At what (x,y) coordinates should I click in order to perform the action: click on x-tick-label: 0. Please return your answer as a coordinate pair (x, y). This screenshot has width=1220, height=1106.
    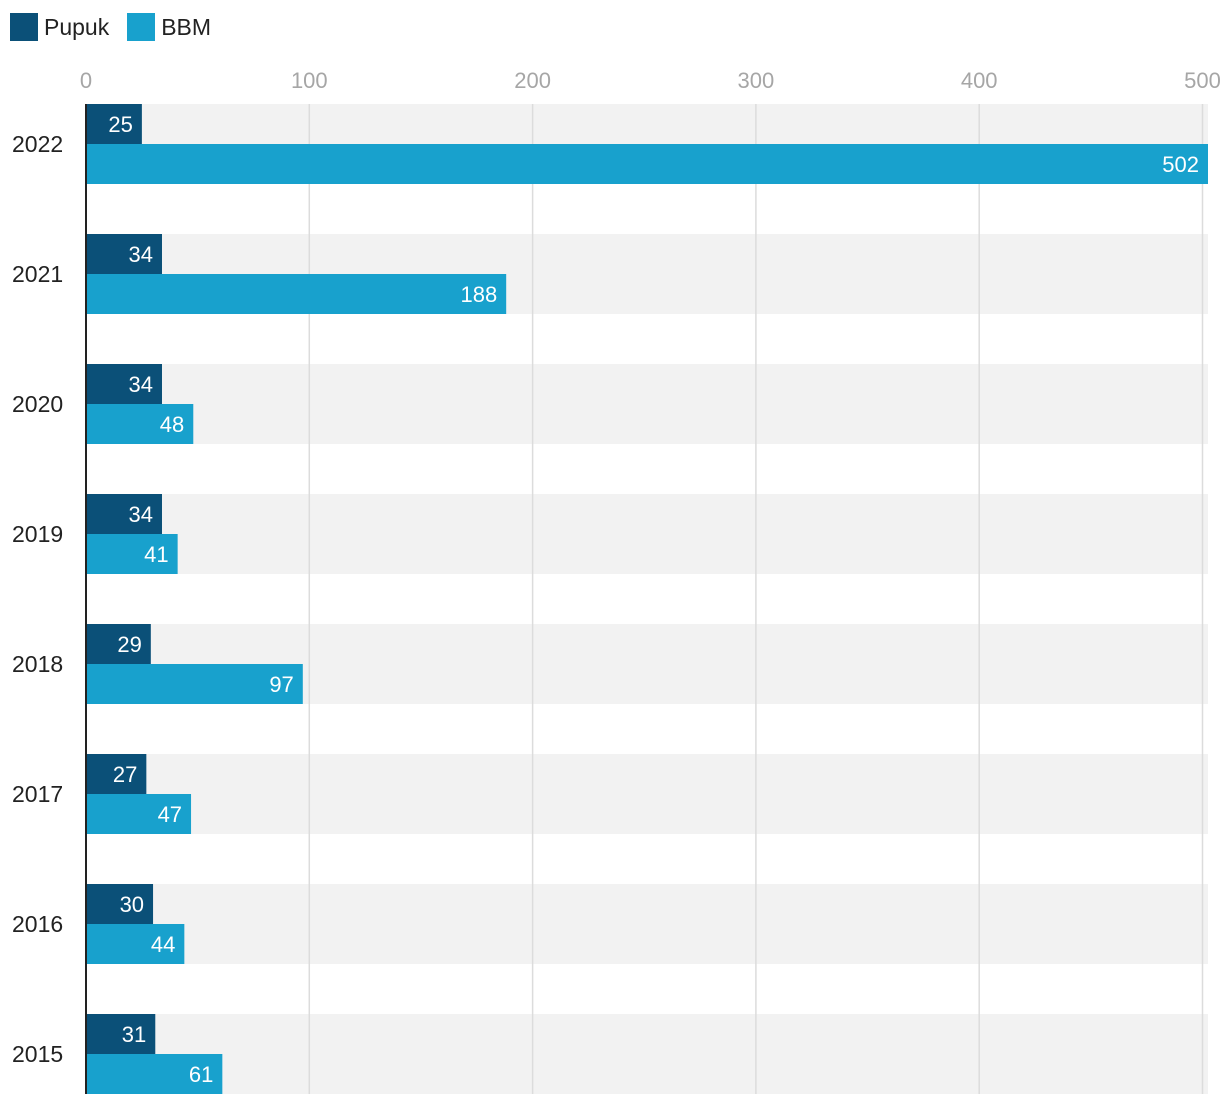
    Looking at the image, I should click on (86, 80).